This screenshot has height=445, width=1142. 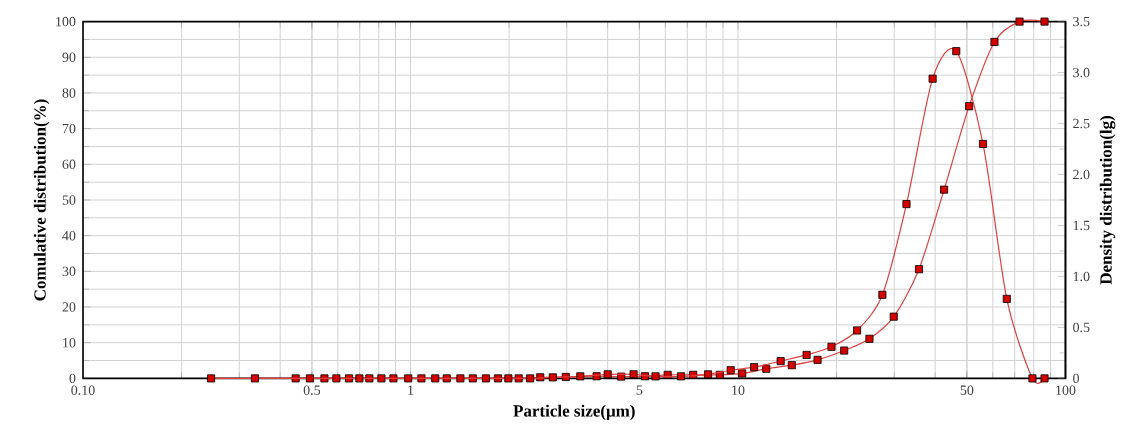 I want to click on y-tick-label: 80, so click(x=69, y=93).